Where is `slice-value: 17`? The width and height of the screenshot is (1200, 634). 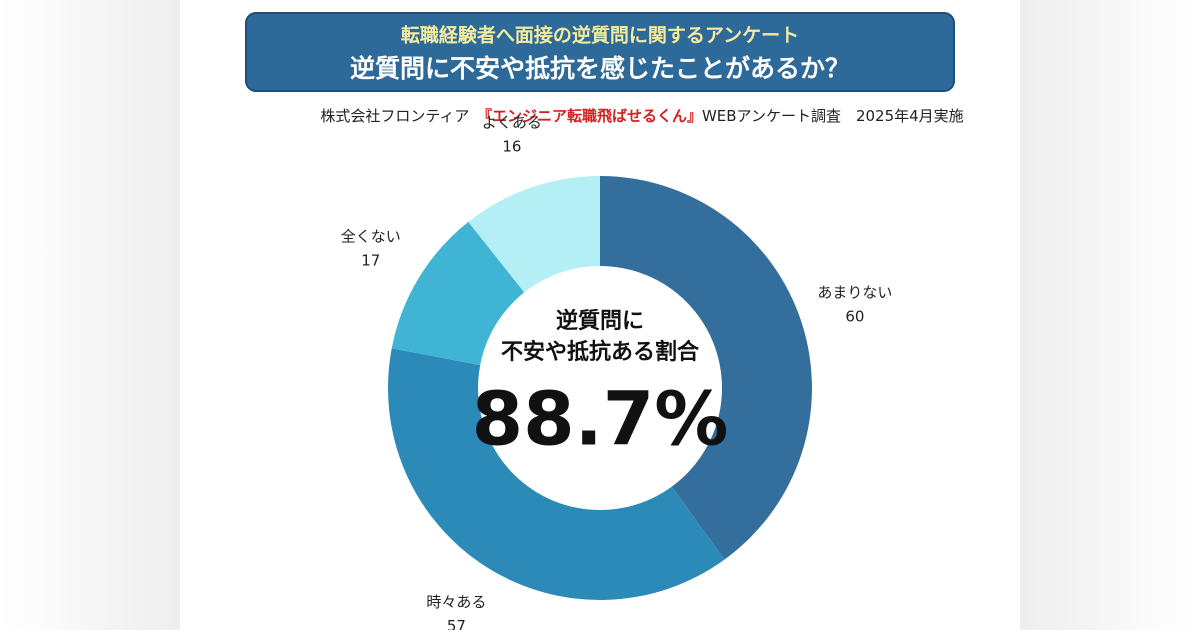 slice-value: 17 is located at coordinates (370, 261).